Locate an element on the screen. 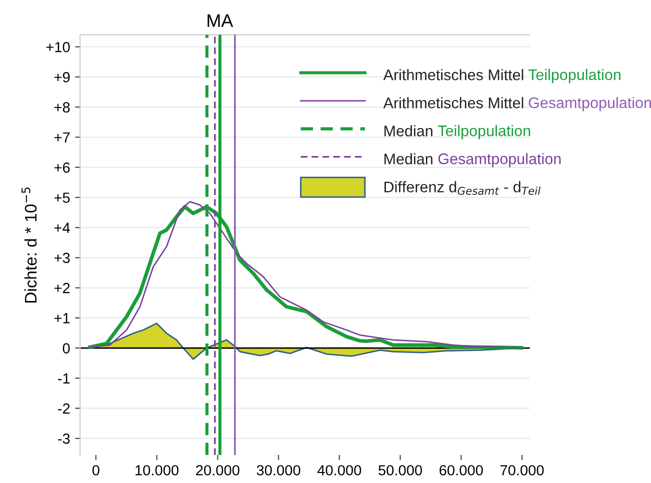 The width and height of the screenshot is (651, 483). x-tick-label: 50.000 is located at coordinates (400, 470).